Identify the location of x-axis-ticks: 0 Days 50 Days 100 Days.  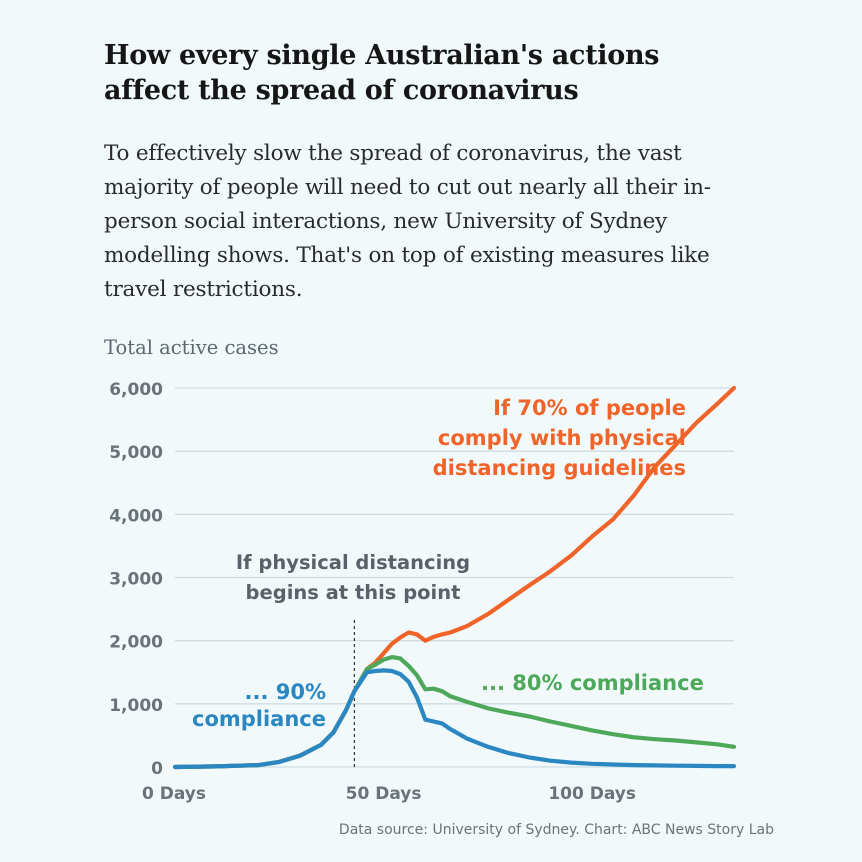
(389, 794).